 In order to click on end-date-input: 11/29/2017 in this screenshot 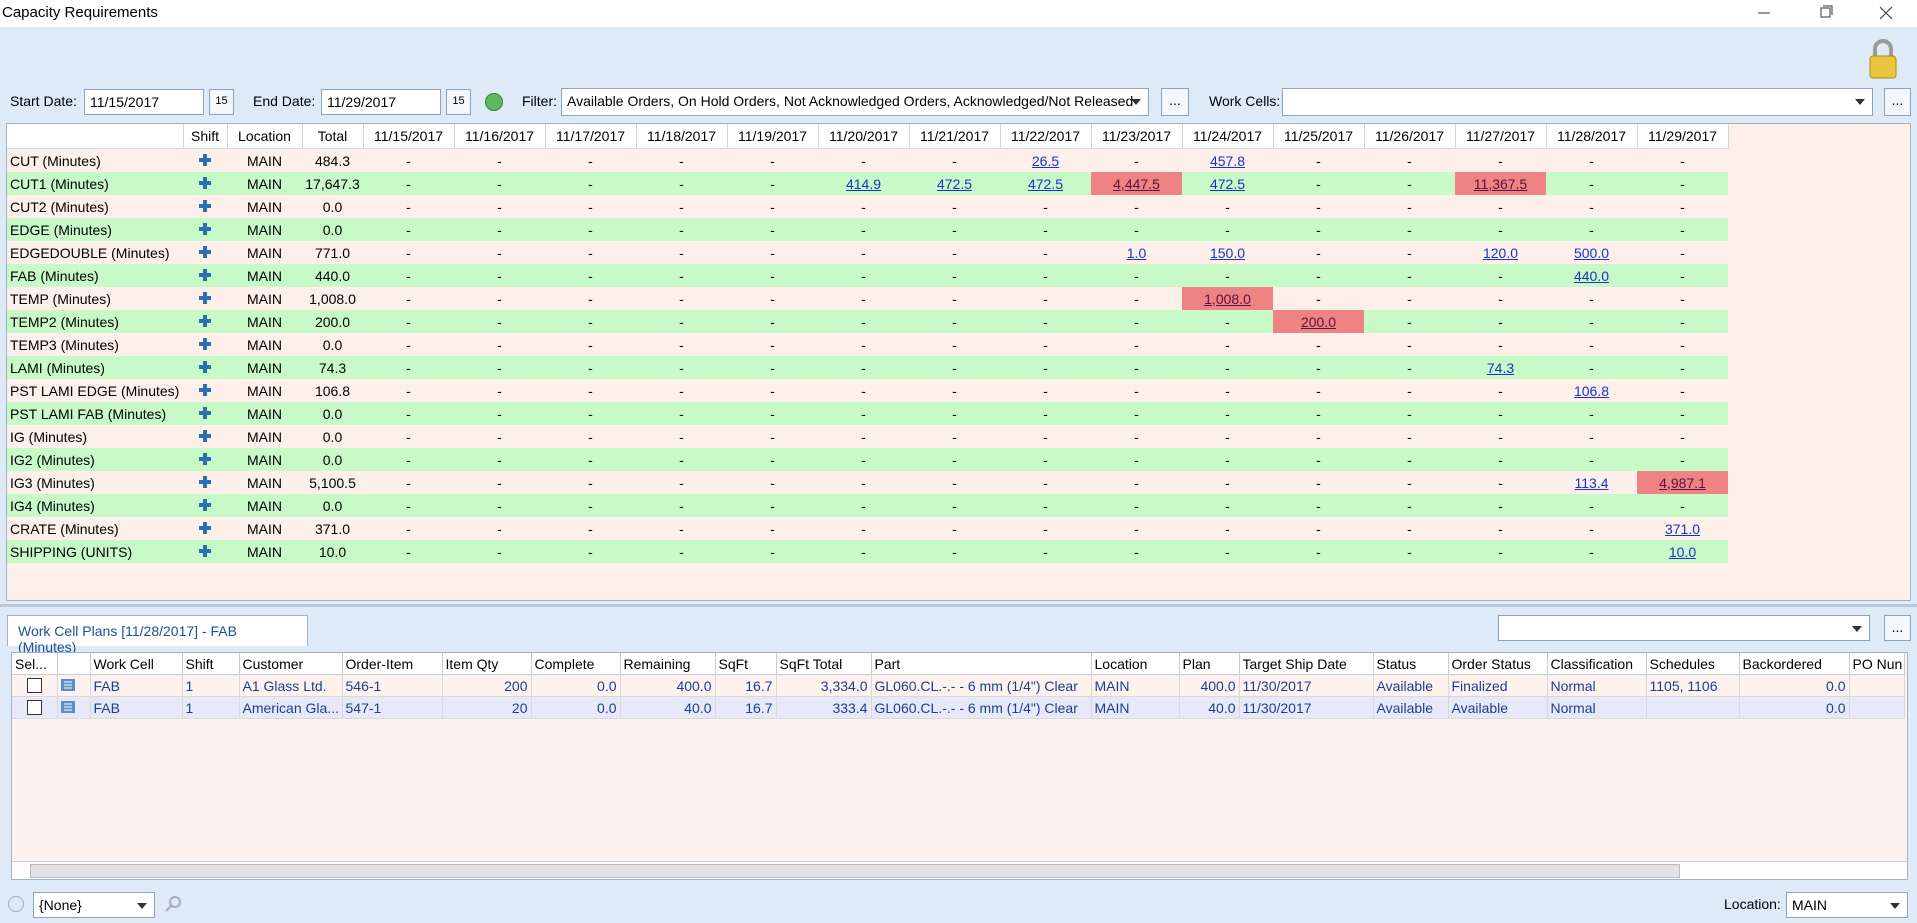, I will do `click(381, 102)`.